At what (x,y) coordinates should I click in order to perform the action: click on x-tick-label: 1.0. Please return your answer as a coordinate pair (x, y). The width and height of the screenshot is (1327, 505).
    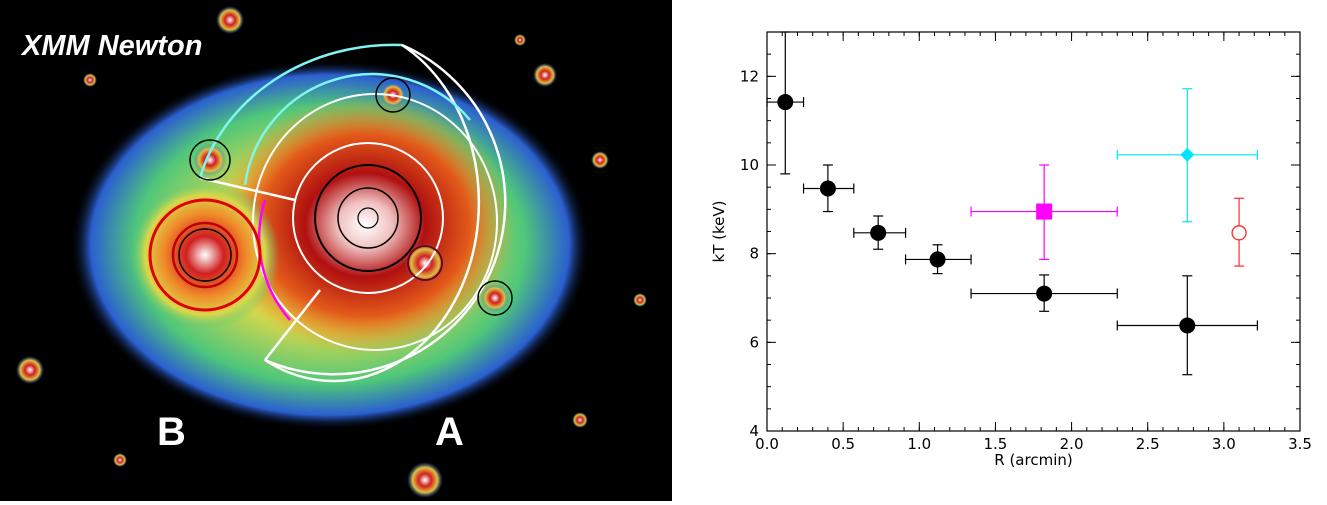
    Looking at the image, I should click on (919, 444).